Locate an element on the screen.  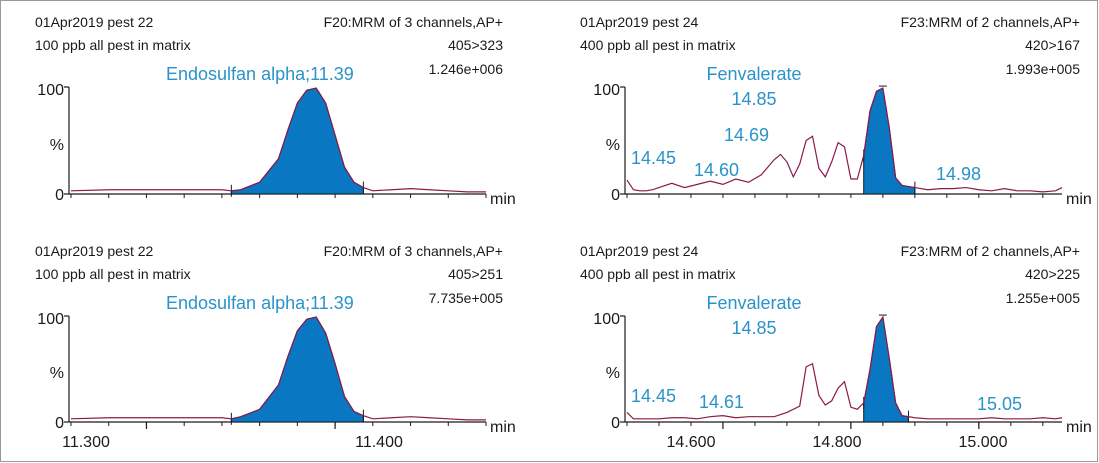
rt-annotation-14-98: 14.98 is located at coordinates (958, 174).